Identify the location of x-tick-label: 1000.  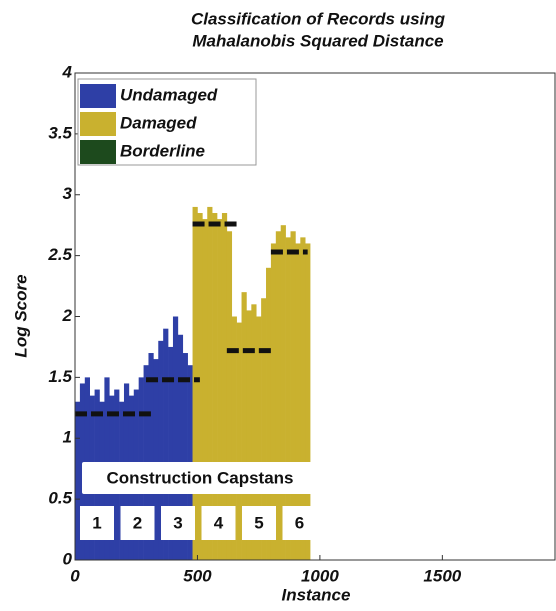
(320, 575).